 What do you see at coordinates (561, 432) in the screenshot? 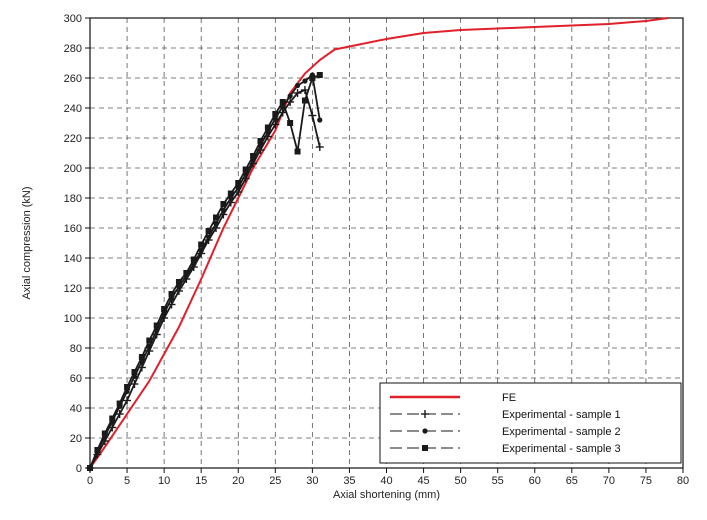
I see `legend-label: Experimental - sample 2` at bounding box center [561, 432].